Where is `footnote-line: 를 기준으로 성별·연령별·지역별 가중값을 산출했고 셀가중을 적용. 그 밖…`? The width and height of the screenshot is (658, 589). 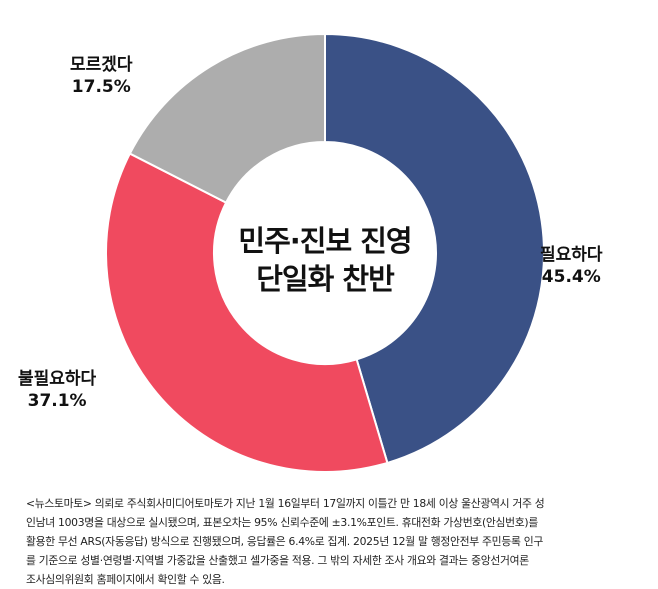
footnote-line: 를 기준으로 성별·연령별·지역별 가중값을 산출했고 셀가중을 적용. 그 밖… is located at coordinates (277, 560).